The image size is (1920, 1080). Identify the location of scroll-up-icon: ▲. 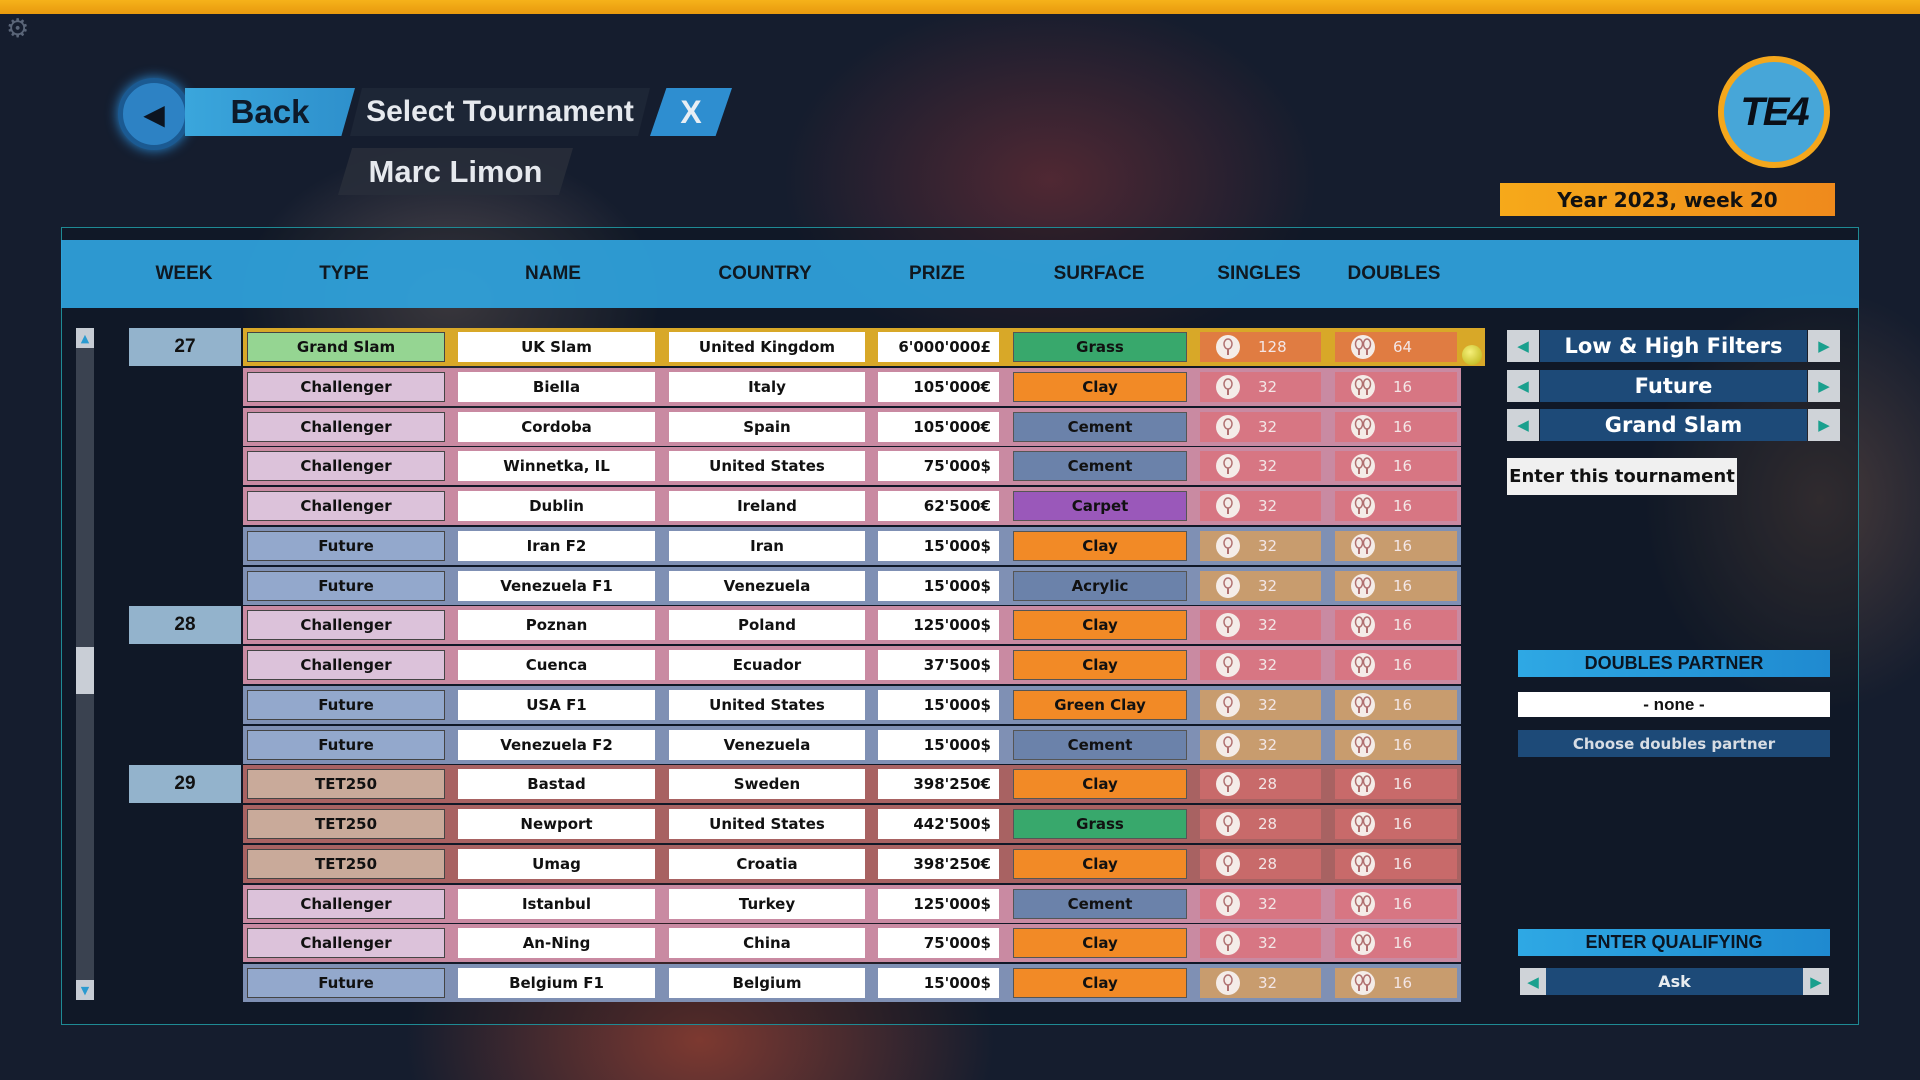
(85, 338).